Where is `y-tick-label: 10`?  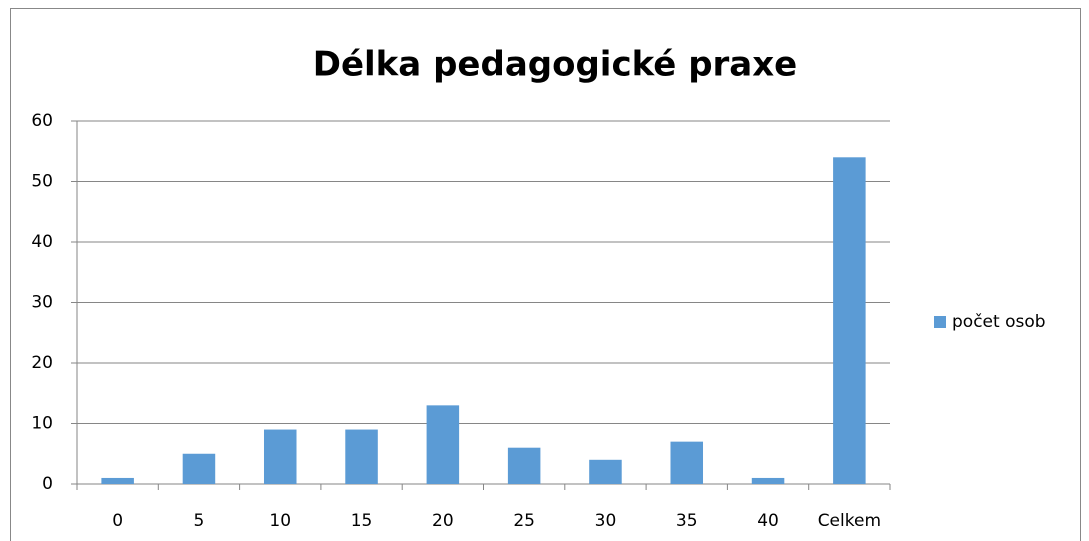 y-tick-label: 10 is located at coordinates (42, 424).